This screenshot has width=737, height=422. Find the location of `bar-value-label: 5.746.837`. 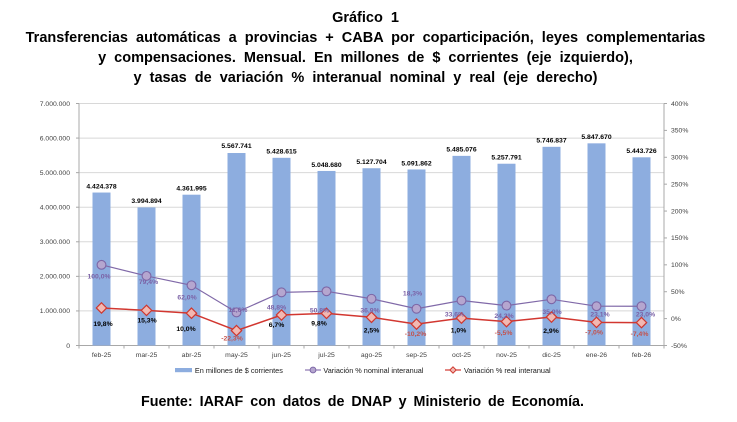

bar-value-label: 5.746.837 is located at coordinates (551, 141).